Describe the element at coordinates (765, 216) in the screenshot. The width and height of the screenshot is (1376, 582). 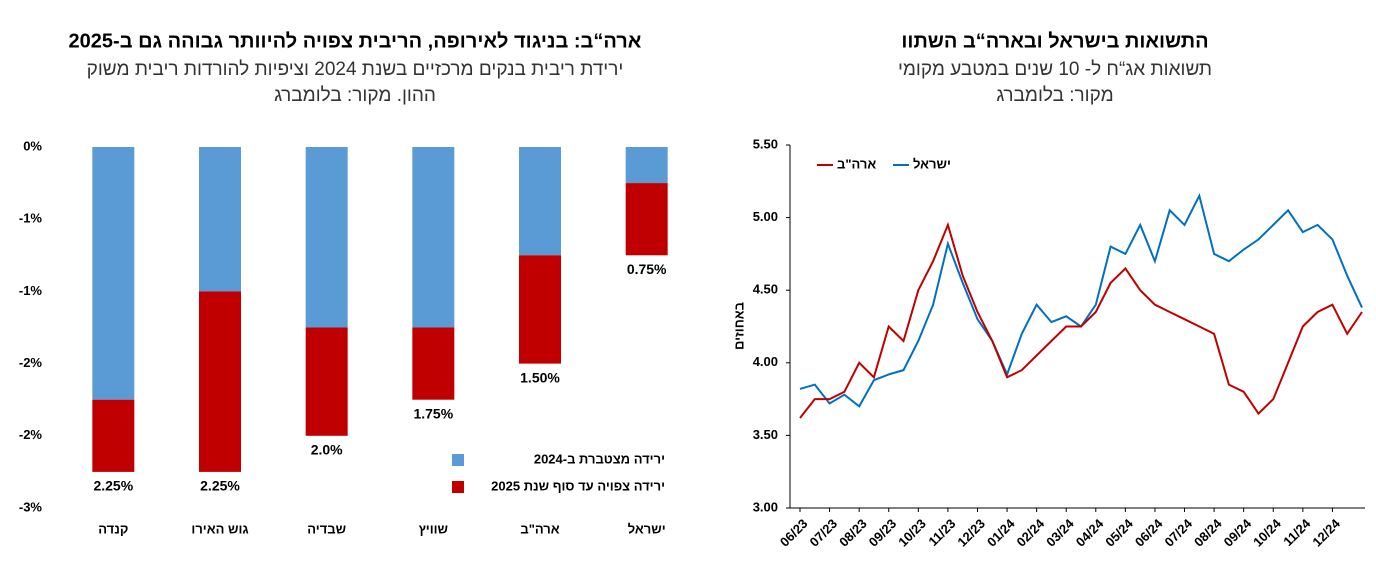
I see `y-tick-label: 5.00` at that location.